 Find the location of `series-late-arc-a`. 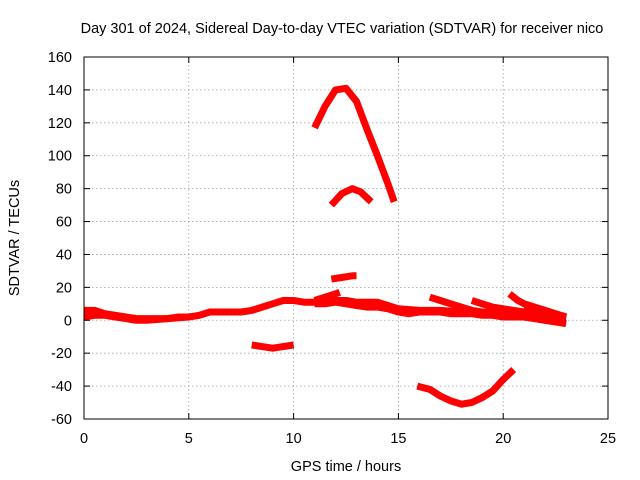

series-late-arc-a is located at coordinates (497, 310).